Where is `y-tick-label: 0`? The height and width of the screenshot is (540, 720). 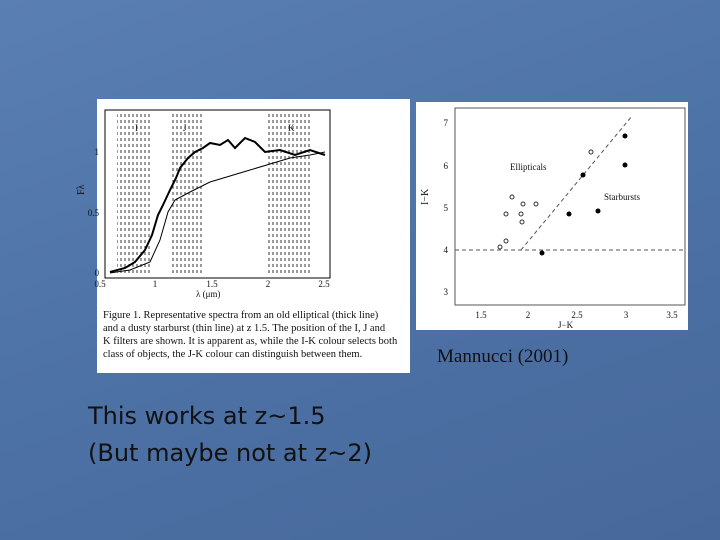 y-tick-label: 0 is located at coordinates (97, 273).